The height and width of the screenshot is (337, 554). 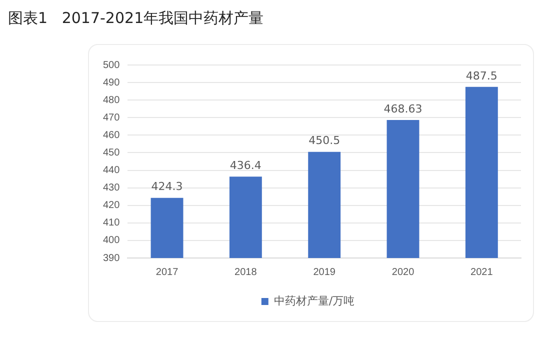 What do you see at coordinates (111, 223) in the screenshot?
I see `y-tick-label: 410` at bounding box center [111, 223].